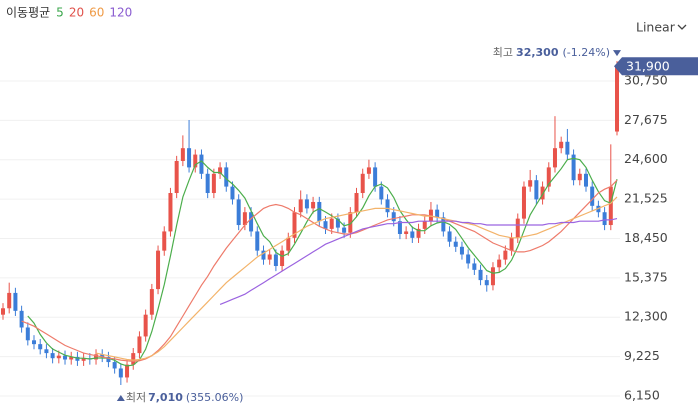 Image resolution: width=700 pixels, height=406 pixels. What do you see at coordinates (682, 27) in the screenshot?
I see `dropdown-chevron` at bounding box center [682, 27].